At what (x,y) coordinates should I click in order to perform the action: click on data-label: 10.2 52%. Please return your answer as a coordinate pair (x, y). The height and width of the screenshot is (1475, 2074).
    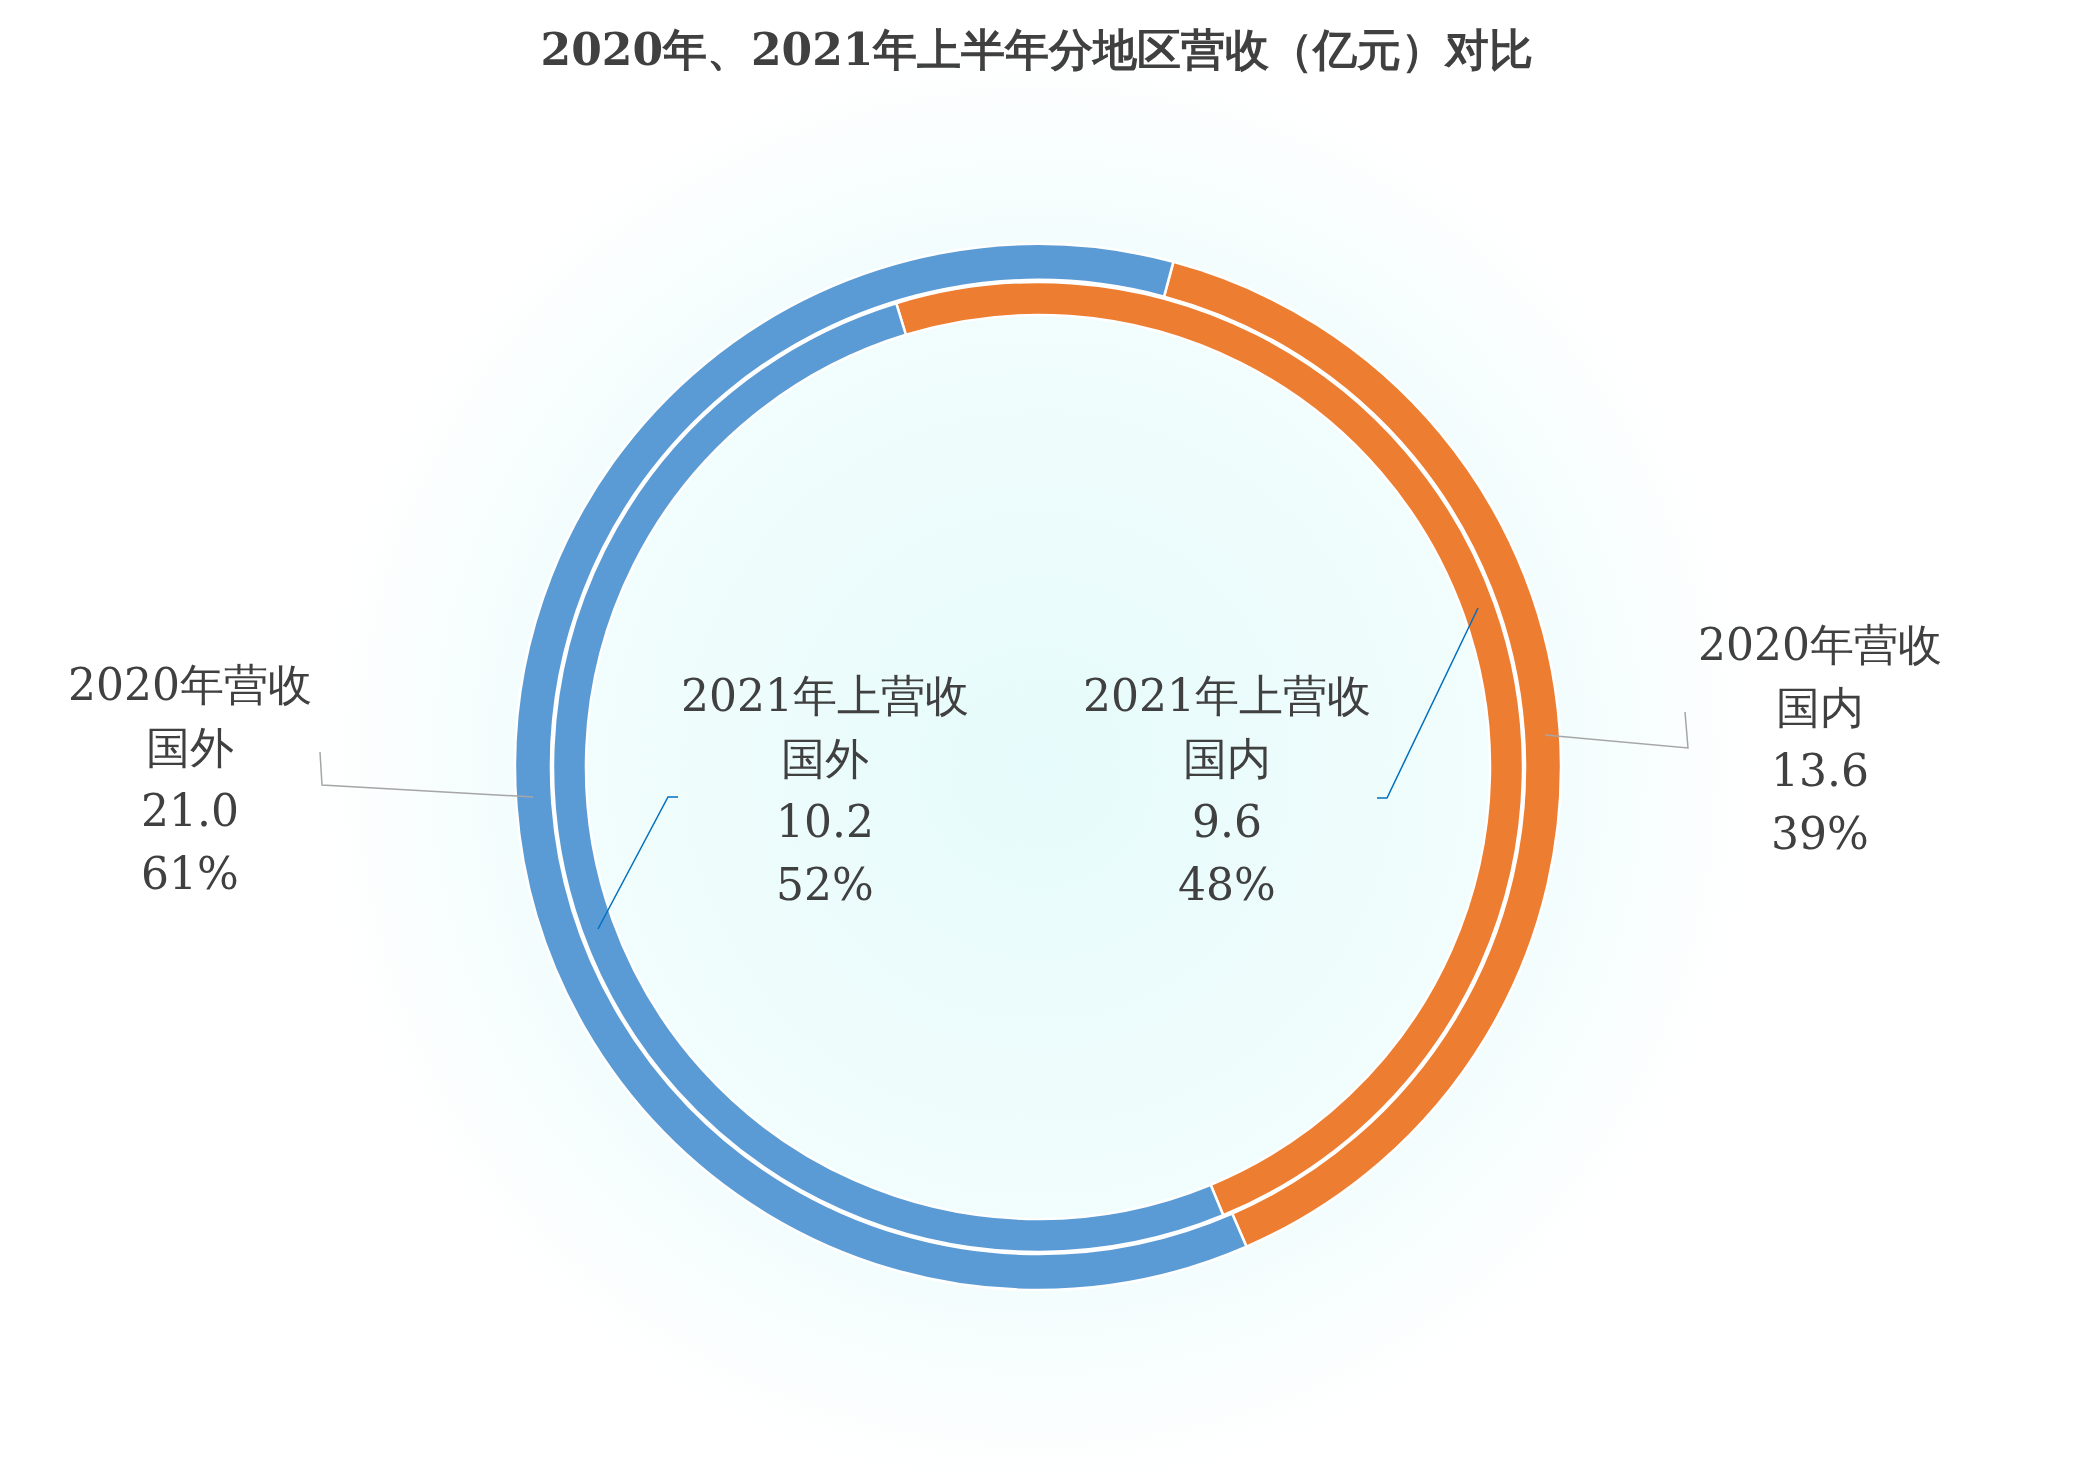
    Looking at the image, I should click on (825, 853).